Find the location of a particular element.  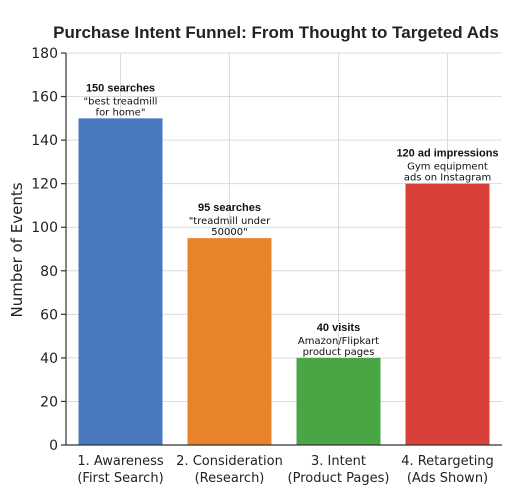

y-tick-label: 40 is located at coordinates (49, 359).